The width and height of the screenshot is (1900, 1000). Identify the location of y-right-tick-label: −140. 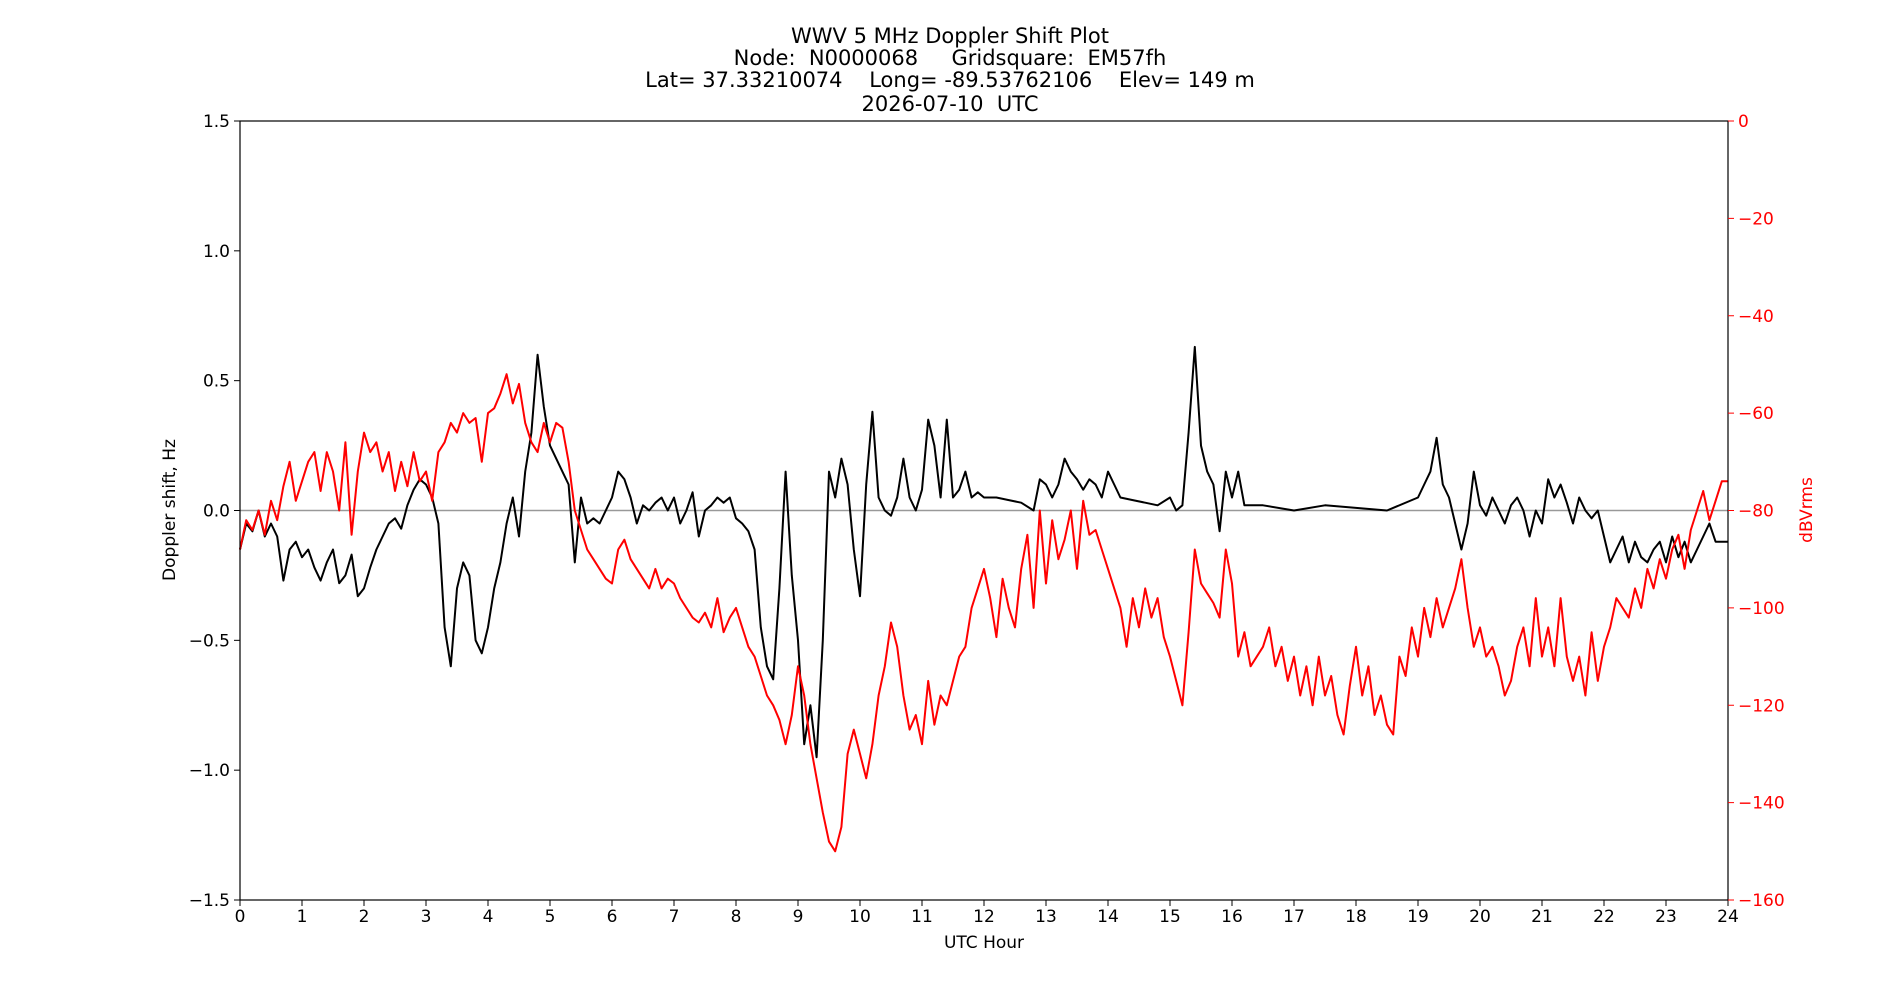
(1761, 804).